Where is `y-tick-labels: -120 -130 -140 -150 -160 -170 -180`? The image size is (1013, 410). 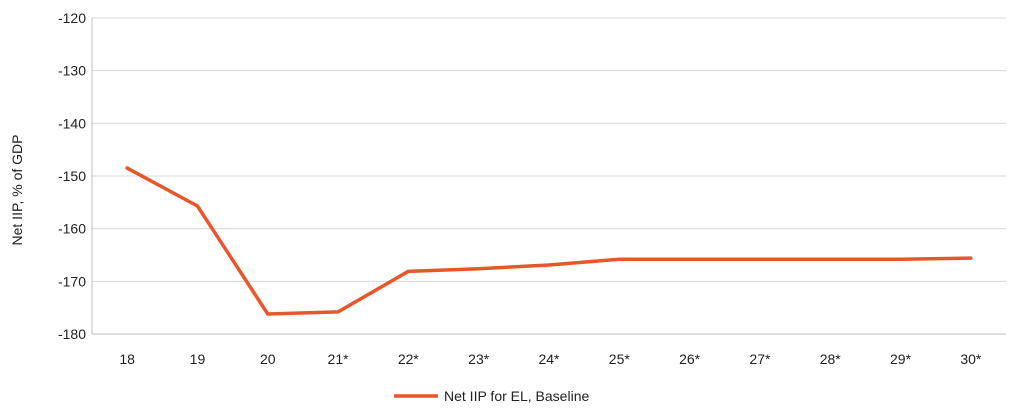
y-tick-labels: -120 -130 -140 -150 -160 -170 -180 is located at coordinates (72, 176).